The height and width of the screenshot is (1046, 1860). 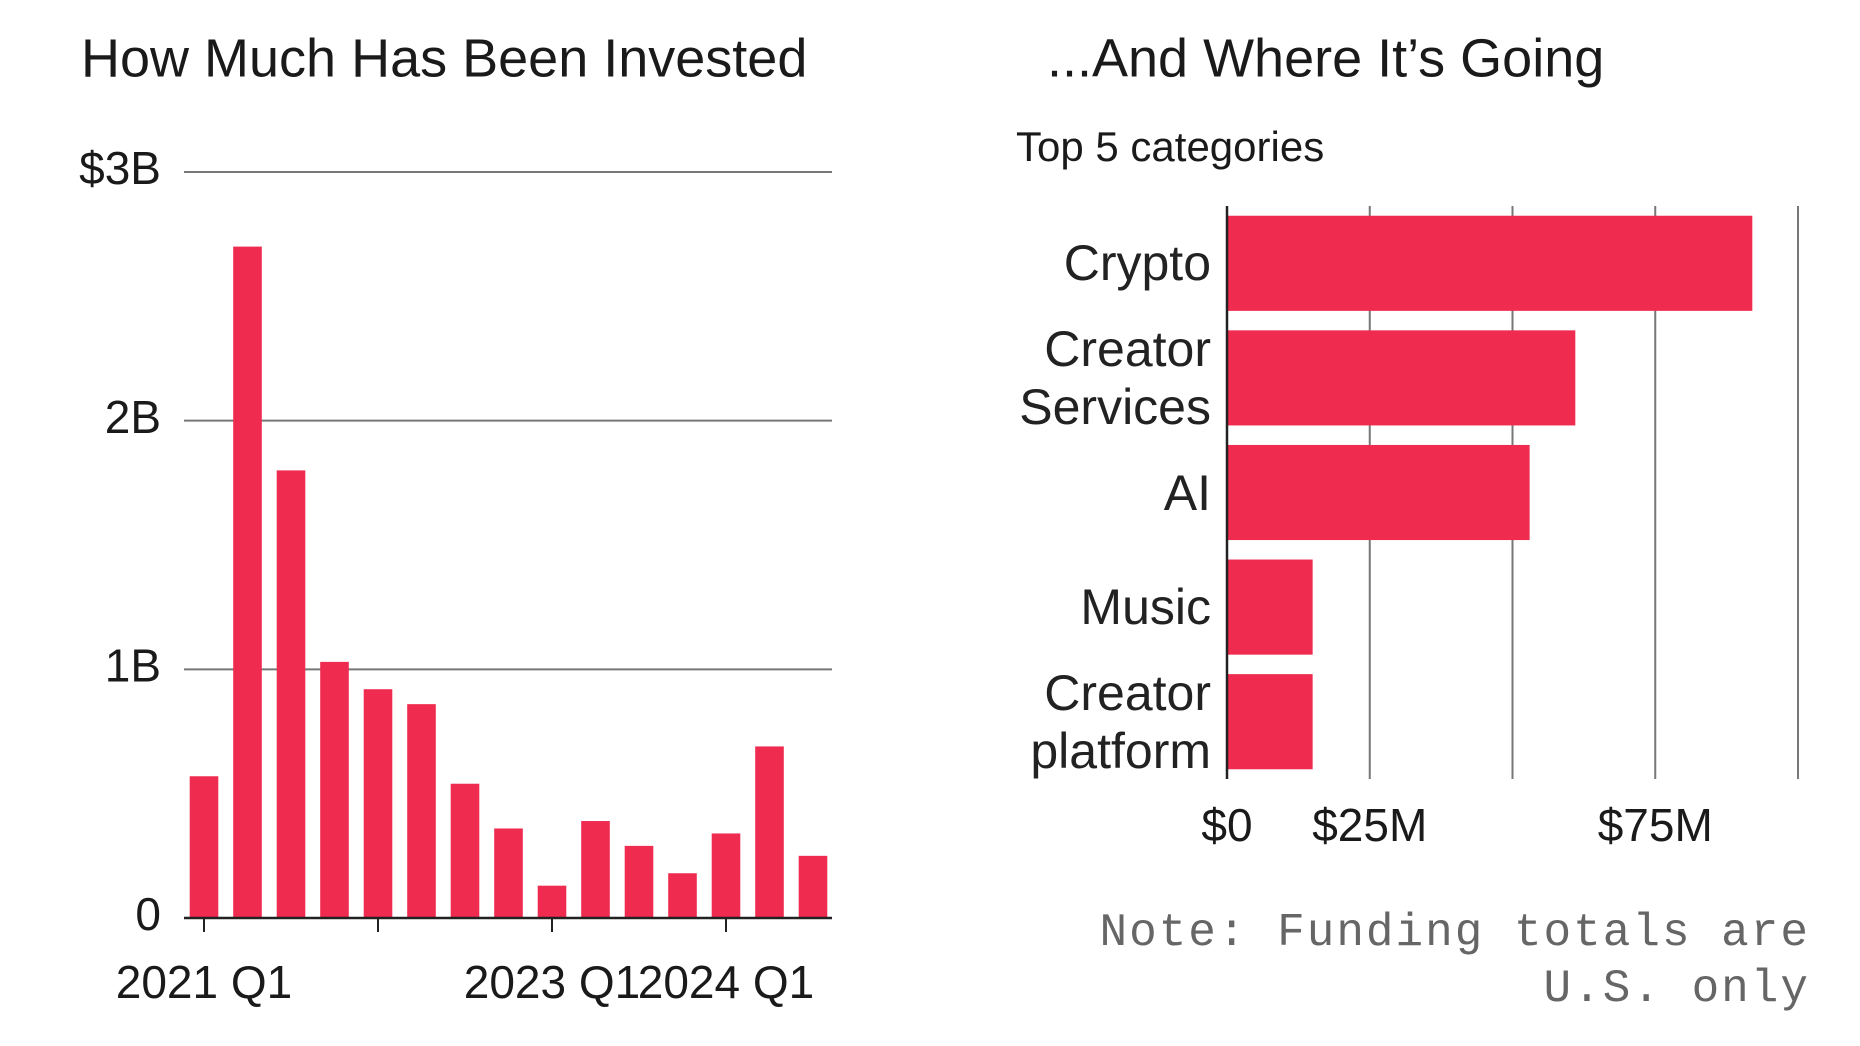 What do you see at coordinates (204, 982) in the screenshot?
I see `x-tick-label: 2021 Q1` at bounding box center [204, 982].